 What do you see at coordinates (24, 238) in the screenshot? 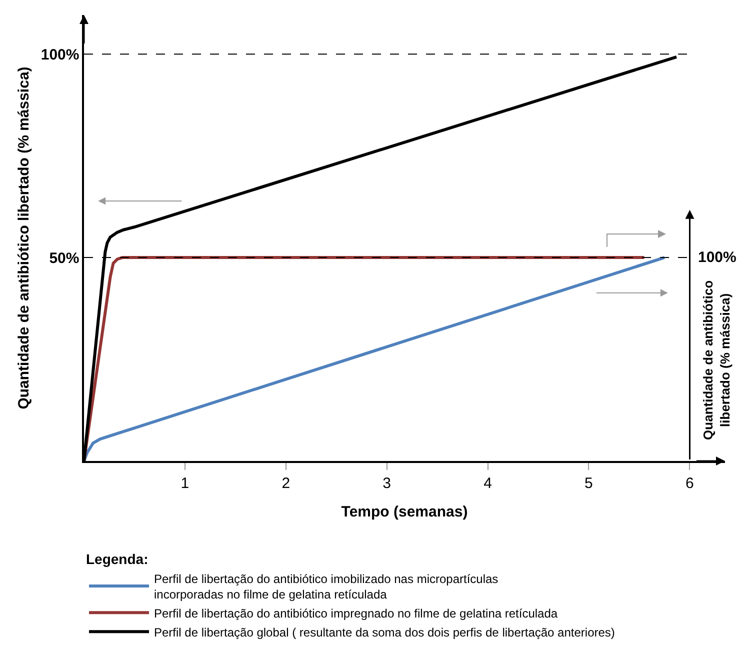
I see `y-axis-title: Quantidade de antibiótico libertado (% mássica)` at bounding box center [24, 238].